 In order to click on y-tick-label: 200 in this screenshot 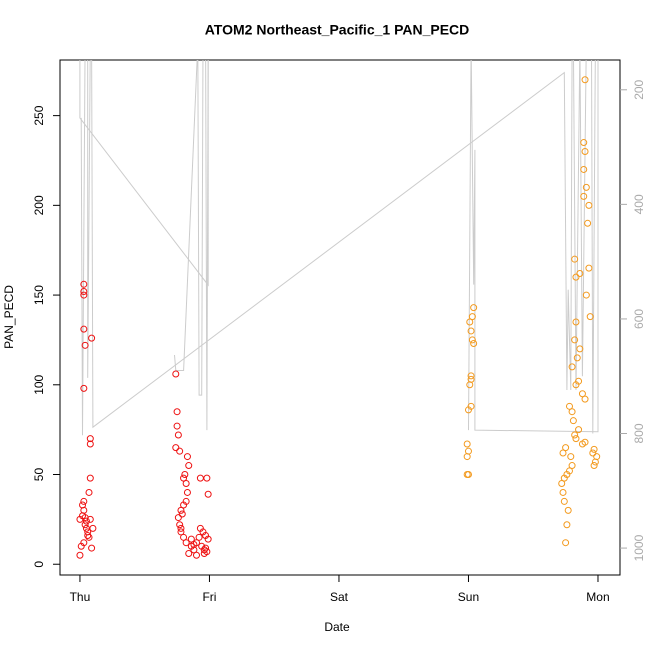, I will do `click(39, 205)`.